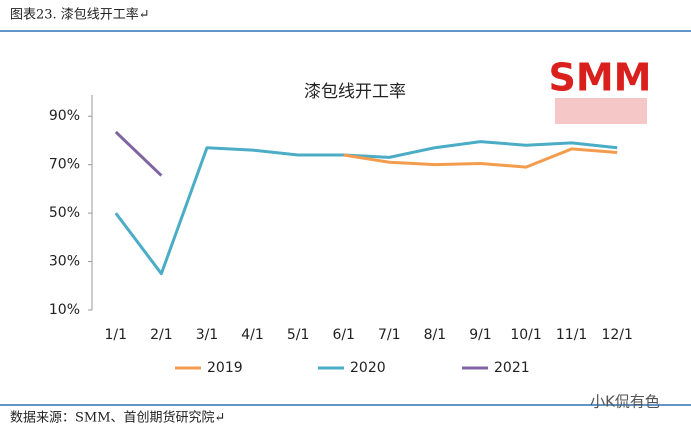 The image size is (691, 433). Describe the element at coordinates (207, 335) in the screenshot. I see `x-tick-label: 3/1` at that location.